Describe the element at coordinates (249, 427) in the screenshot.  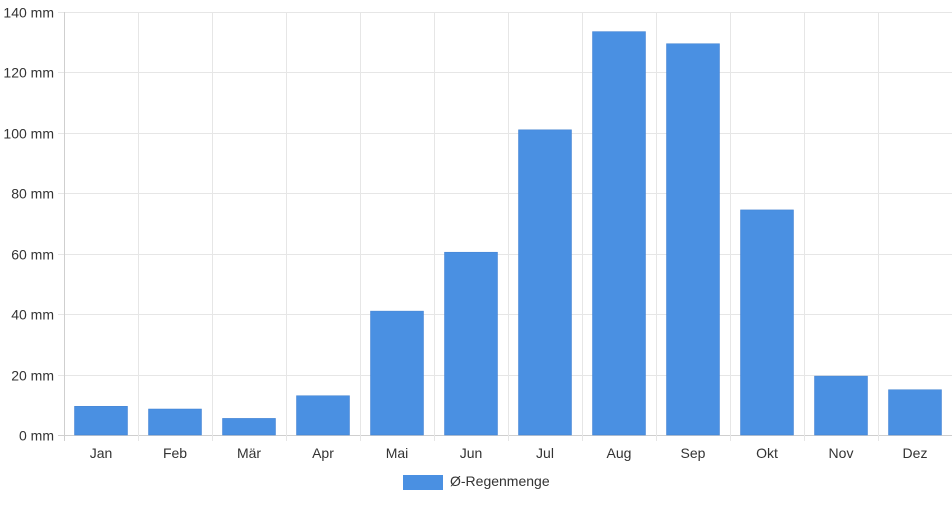
I see `bar-mär` at that location.